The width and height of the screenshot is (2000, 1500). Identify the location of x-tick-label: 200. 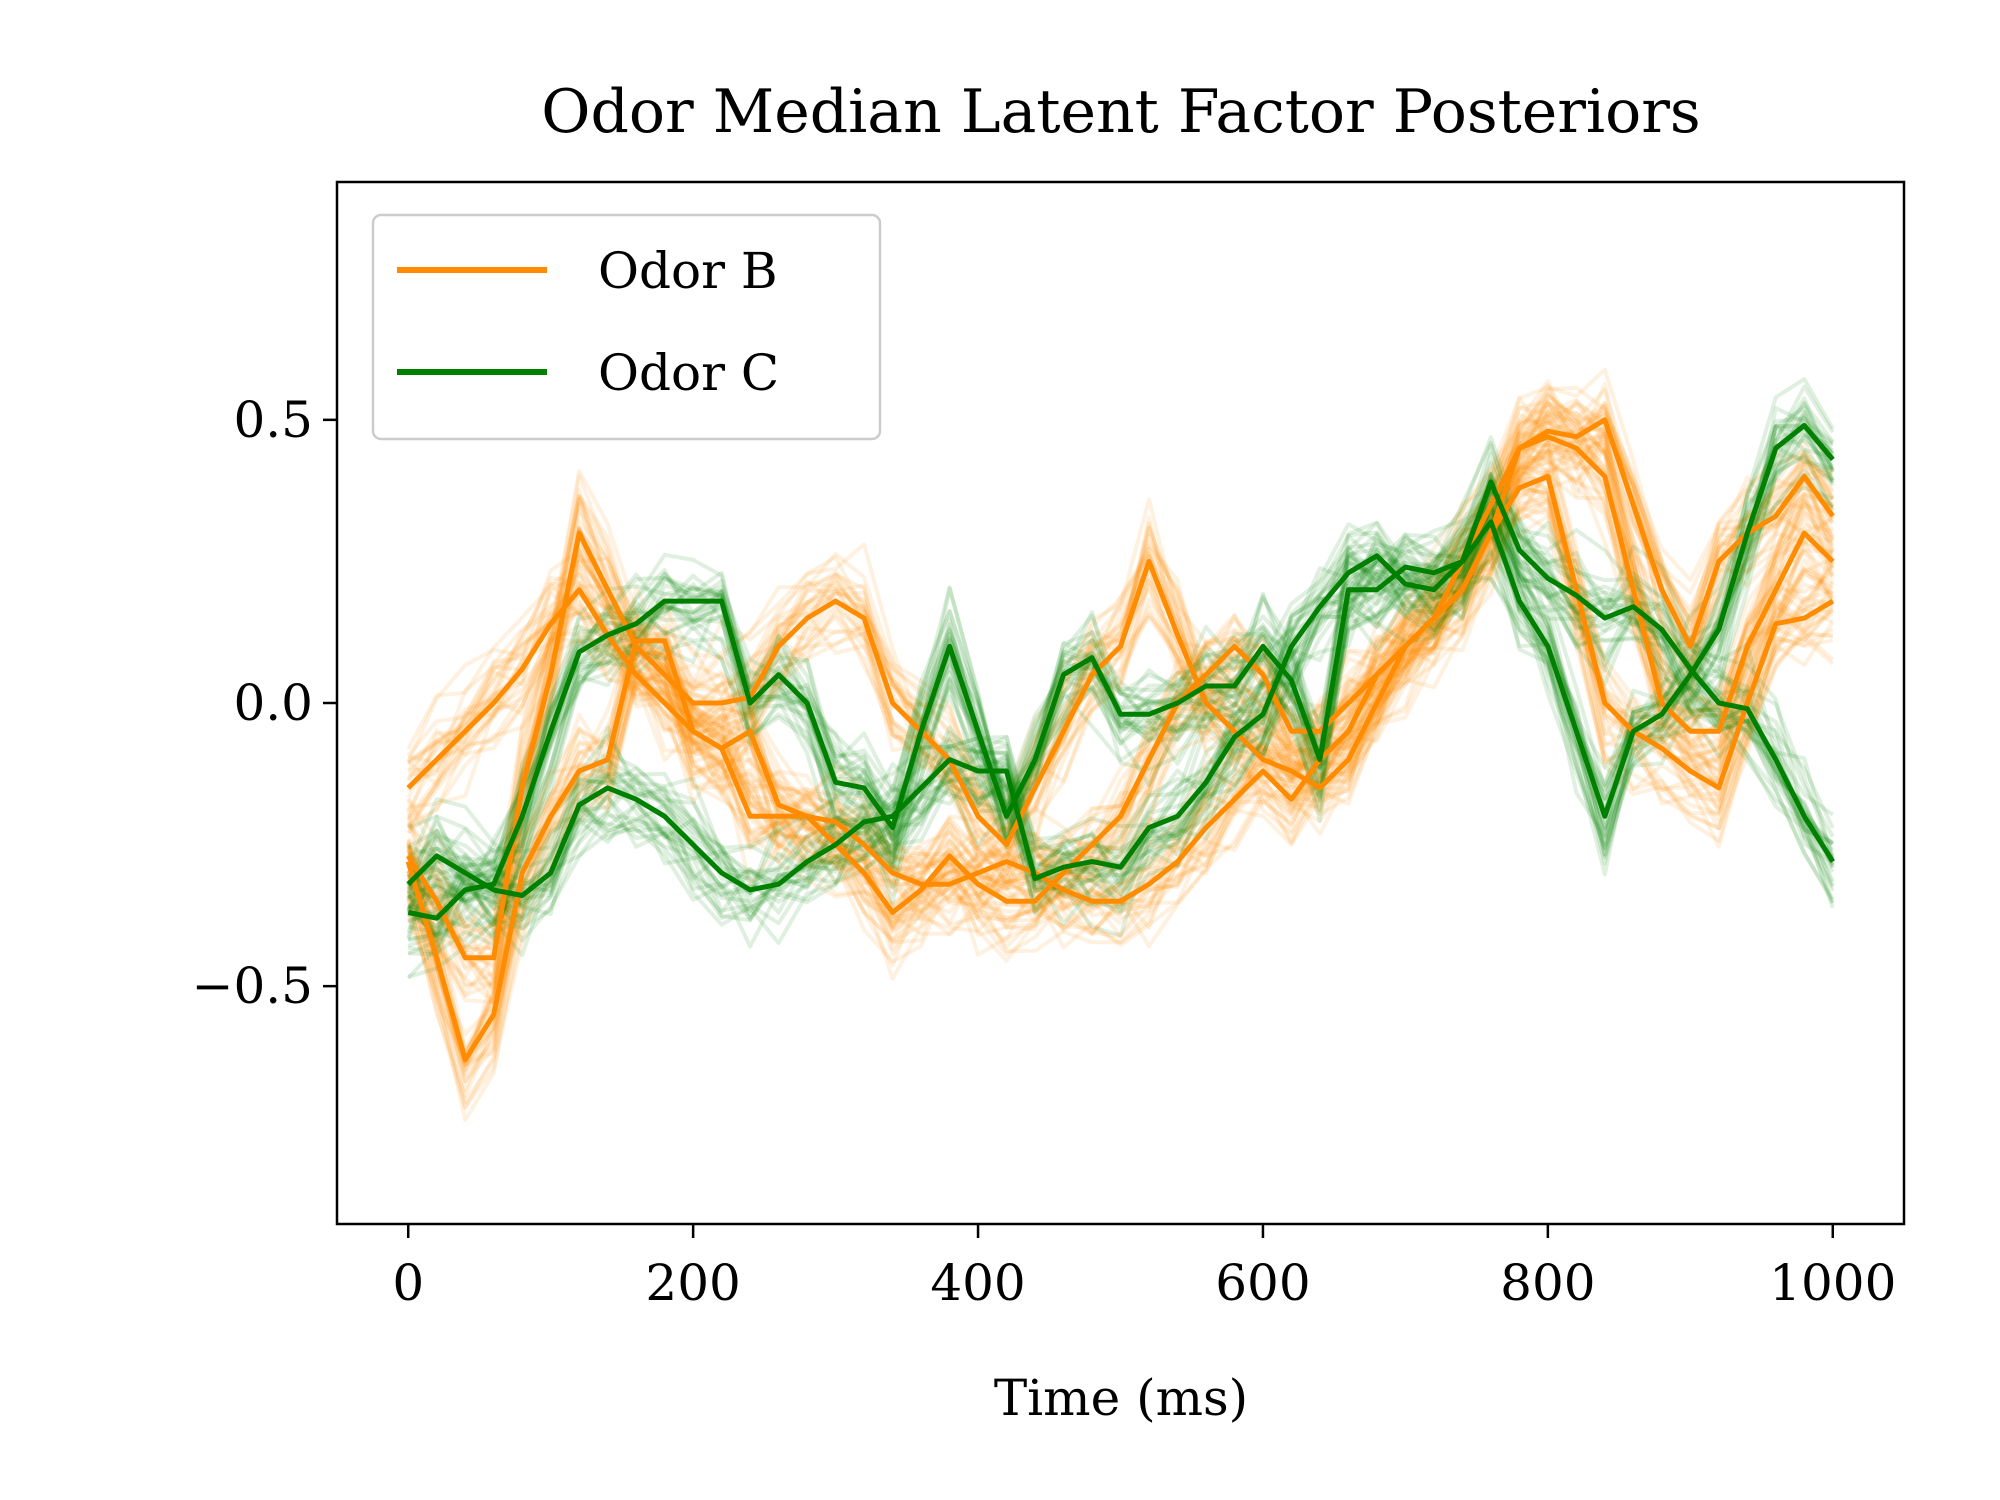
(692, 1283).